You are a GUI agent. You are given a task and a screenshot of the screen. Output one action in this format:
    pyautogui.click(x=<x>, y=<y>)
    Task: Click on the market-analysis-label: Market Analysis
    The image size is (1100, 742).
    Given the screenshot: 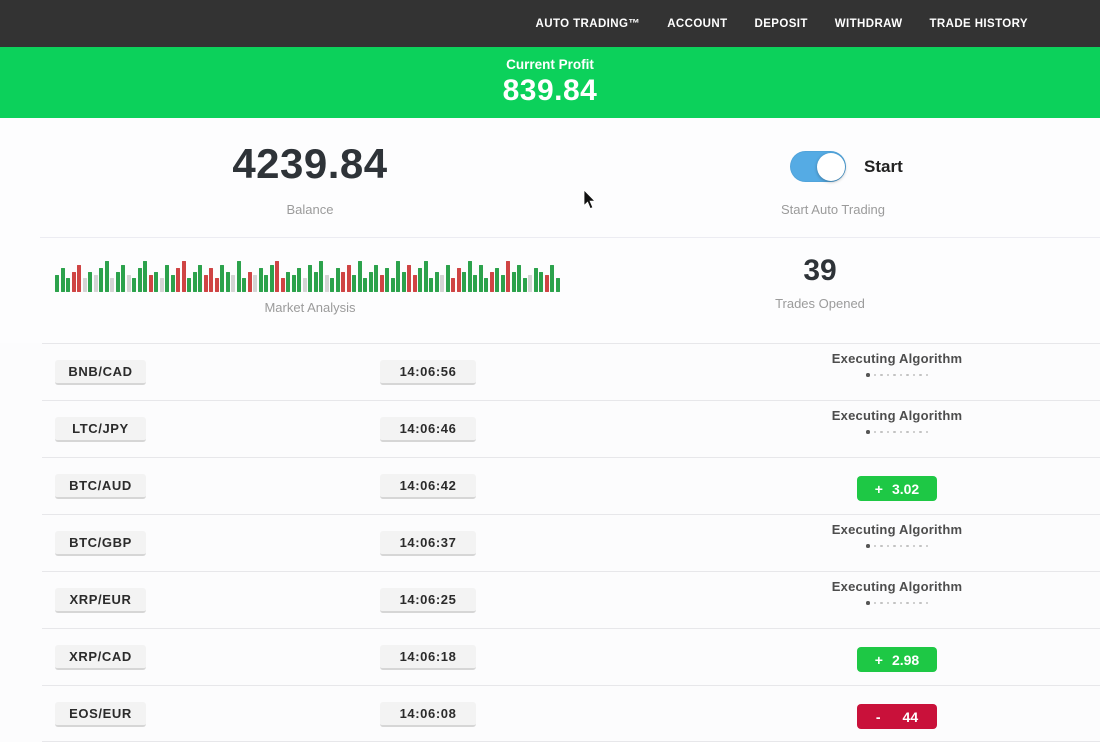 What is the action you would take?
    pyautogui.click(x=310, y=307)
    